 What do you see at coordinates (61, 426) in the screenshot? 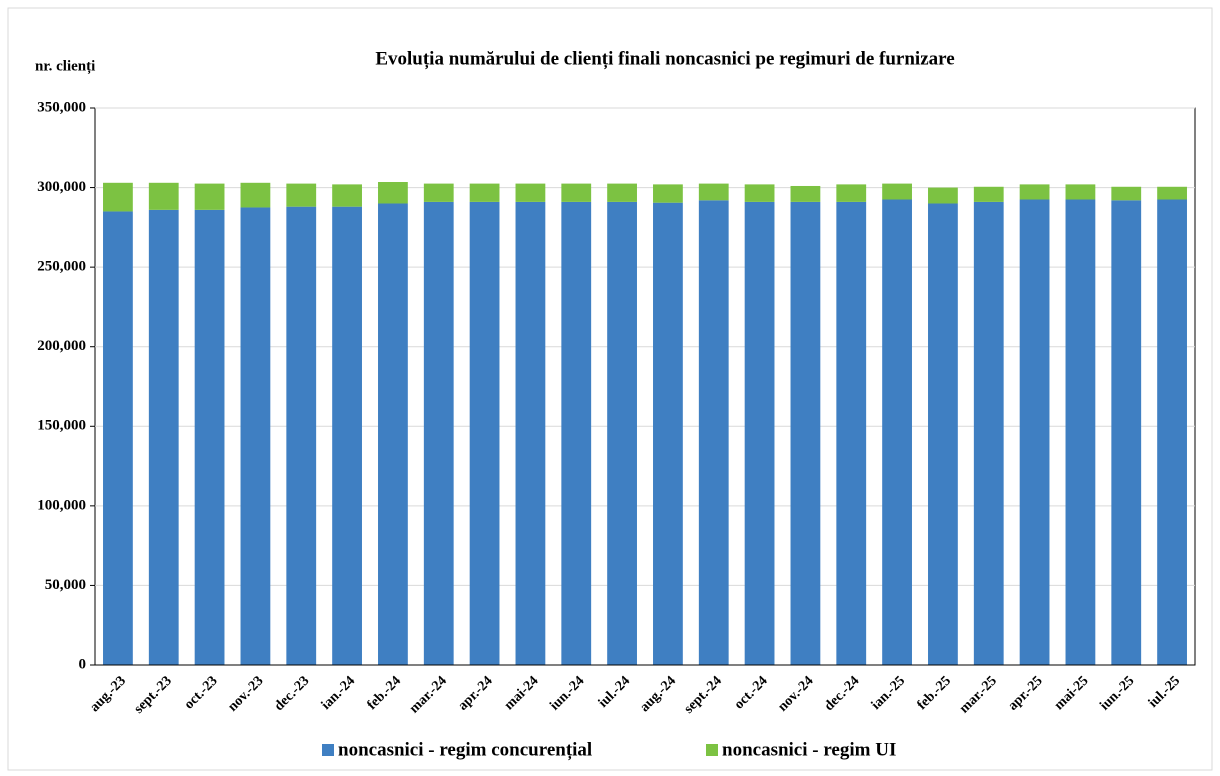
I see `y-tick-label: 150,000` at bounding box center [61, 426].